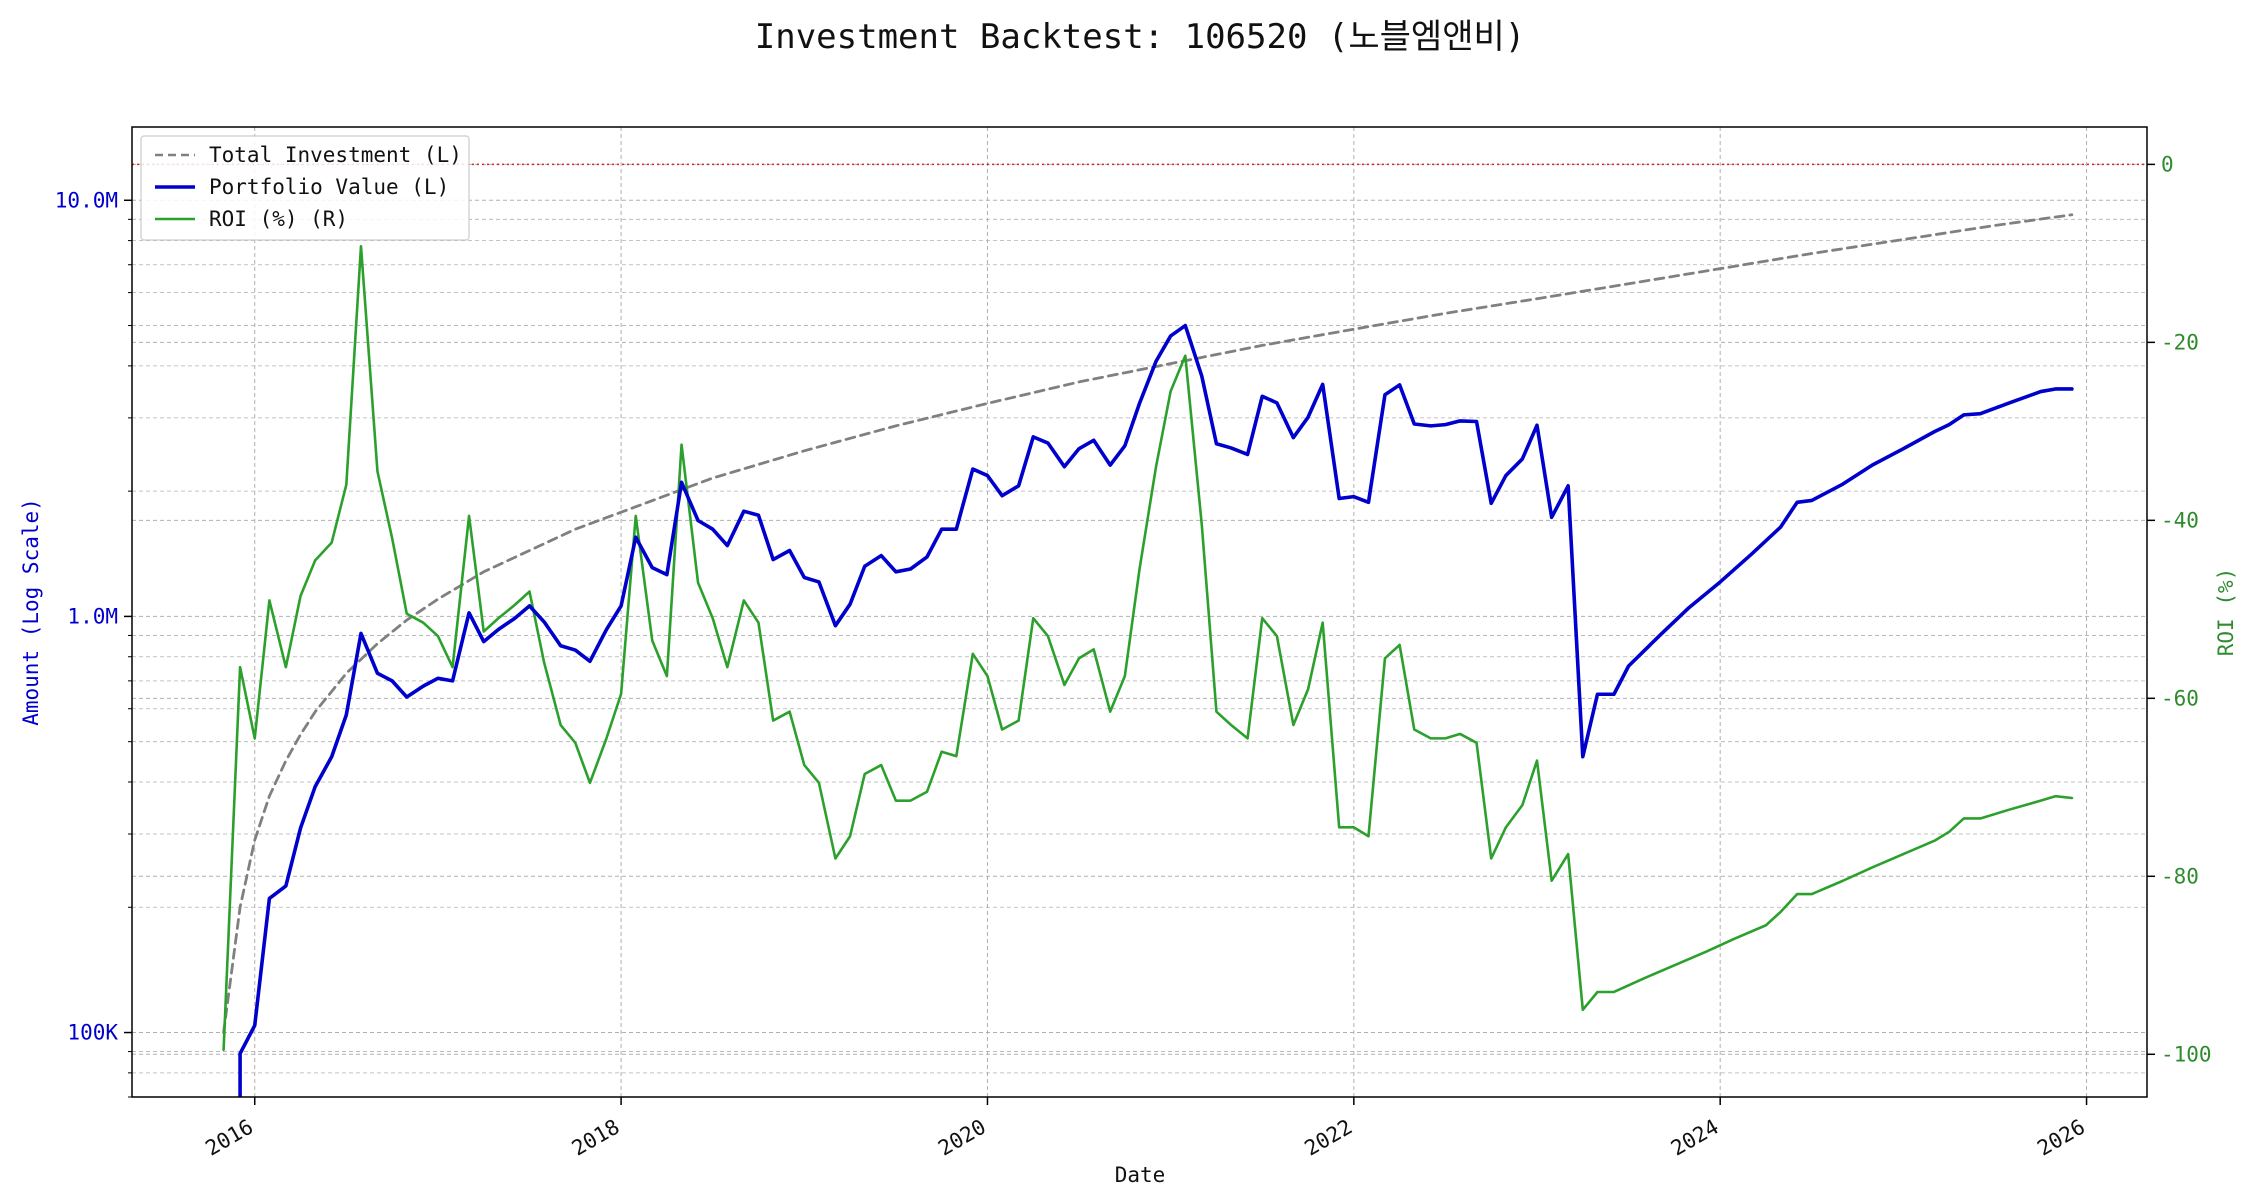 The image size is (2250, 1204). Describe the element at coordinates (2180, 520) in the screenshot. I see `right-tick-label: -40` at that location.